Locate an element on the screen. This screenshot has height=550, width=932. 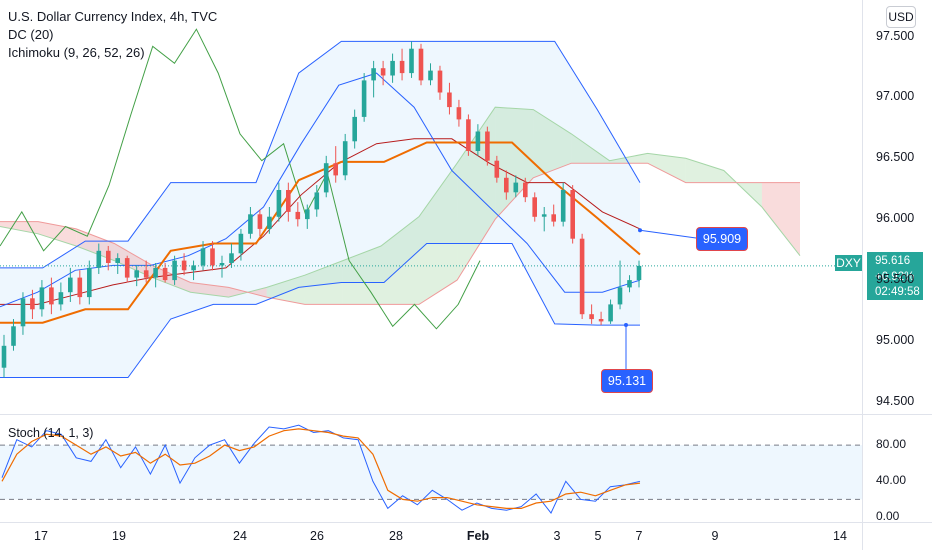
time-axis-tick: 19 is located at coordinates (119, 536).